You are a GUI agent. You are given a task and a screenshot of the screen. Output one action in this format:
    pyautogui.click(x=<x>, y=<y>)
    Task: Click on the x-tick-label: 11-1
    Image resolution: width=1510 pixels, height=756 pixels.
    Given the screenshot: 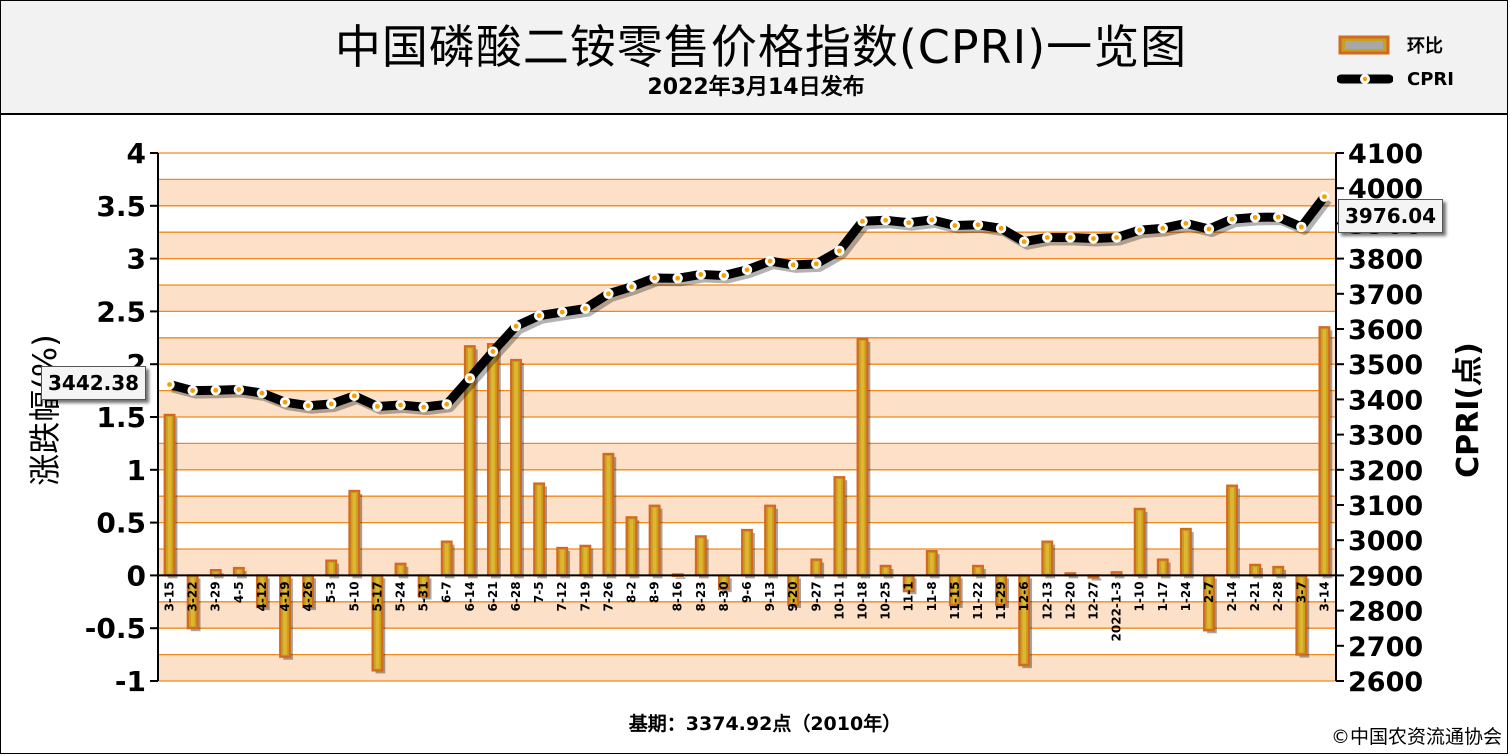 What is the action you would take?
    pyautogui.click(x=909, y=596)
    